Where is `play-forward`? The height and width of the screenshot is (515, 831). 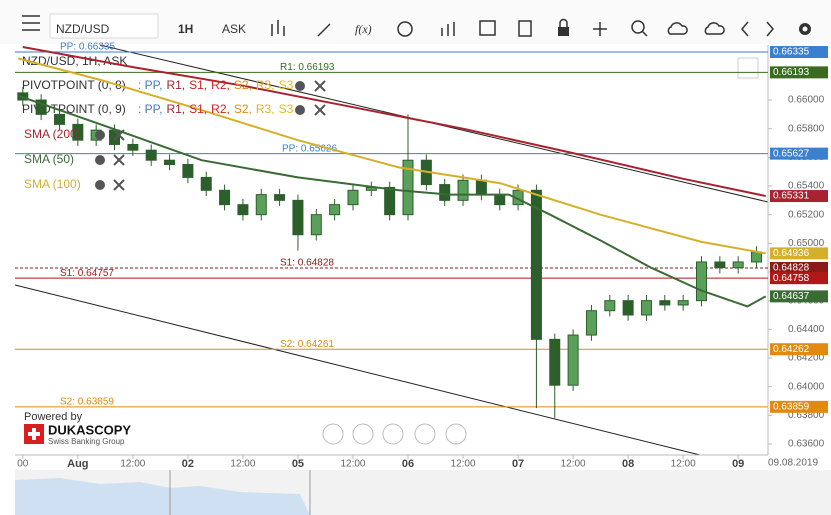 play-forward is located at coordinates (456, 434).